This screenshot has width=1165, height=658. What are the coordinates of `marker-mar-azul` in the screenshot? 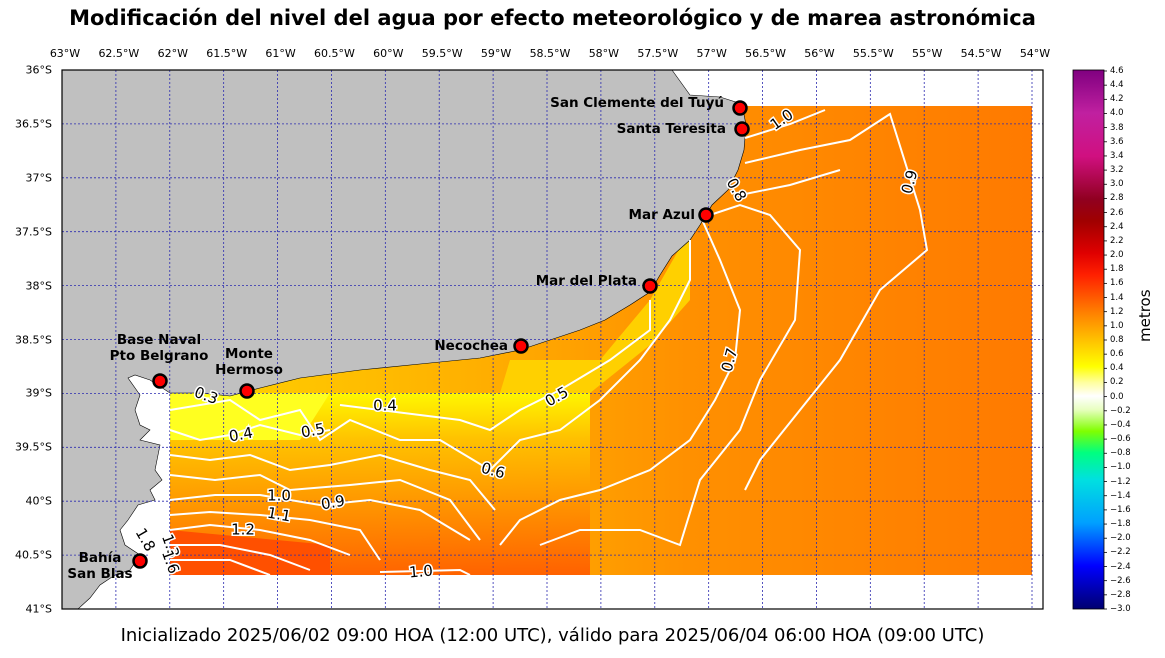 It's located at (706, 215).